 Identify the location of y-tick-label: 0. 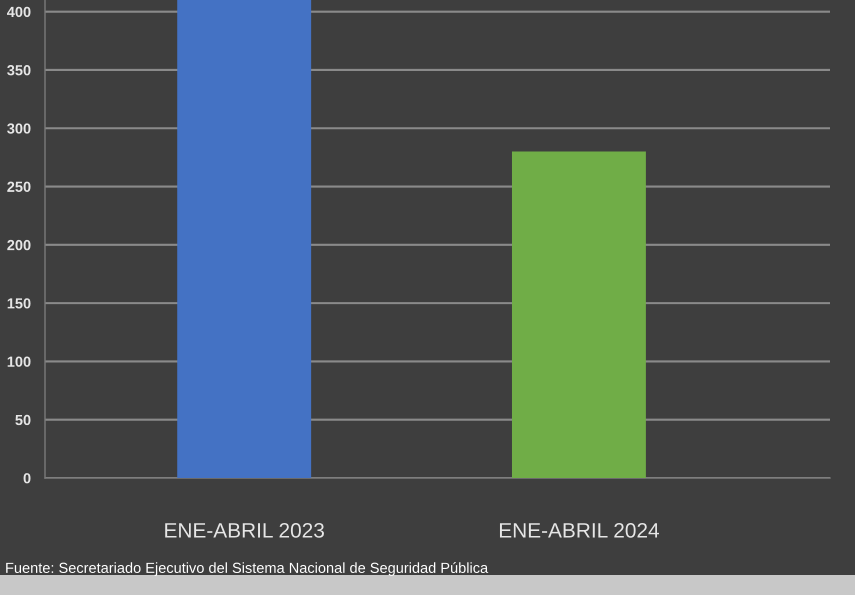
(27, 478).